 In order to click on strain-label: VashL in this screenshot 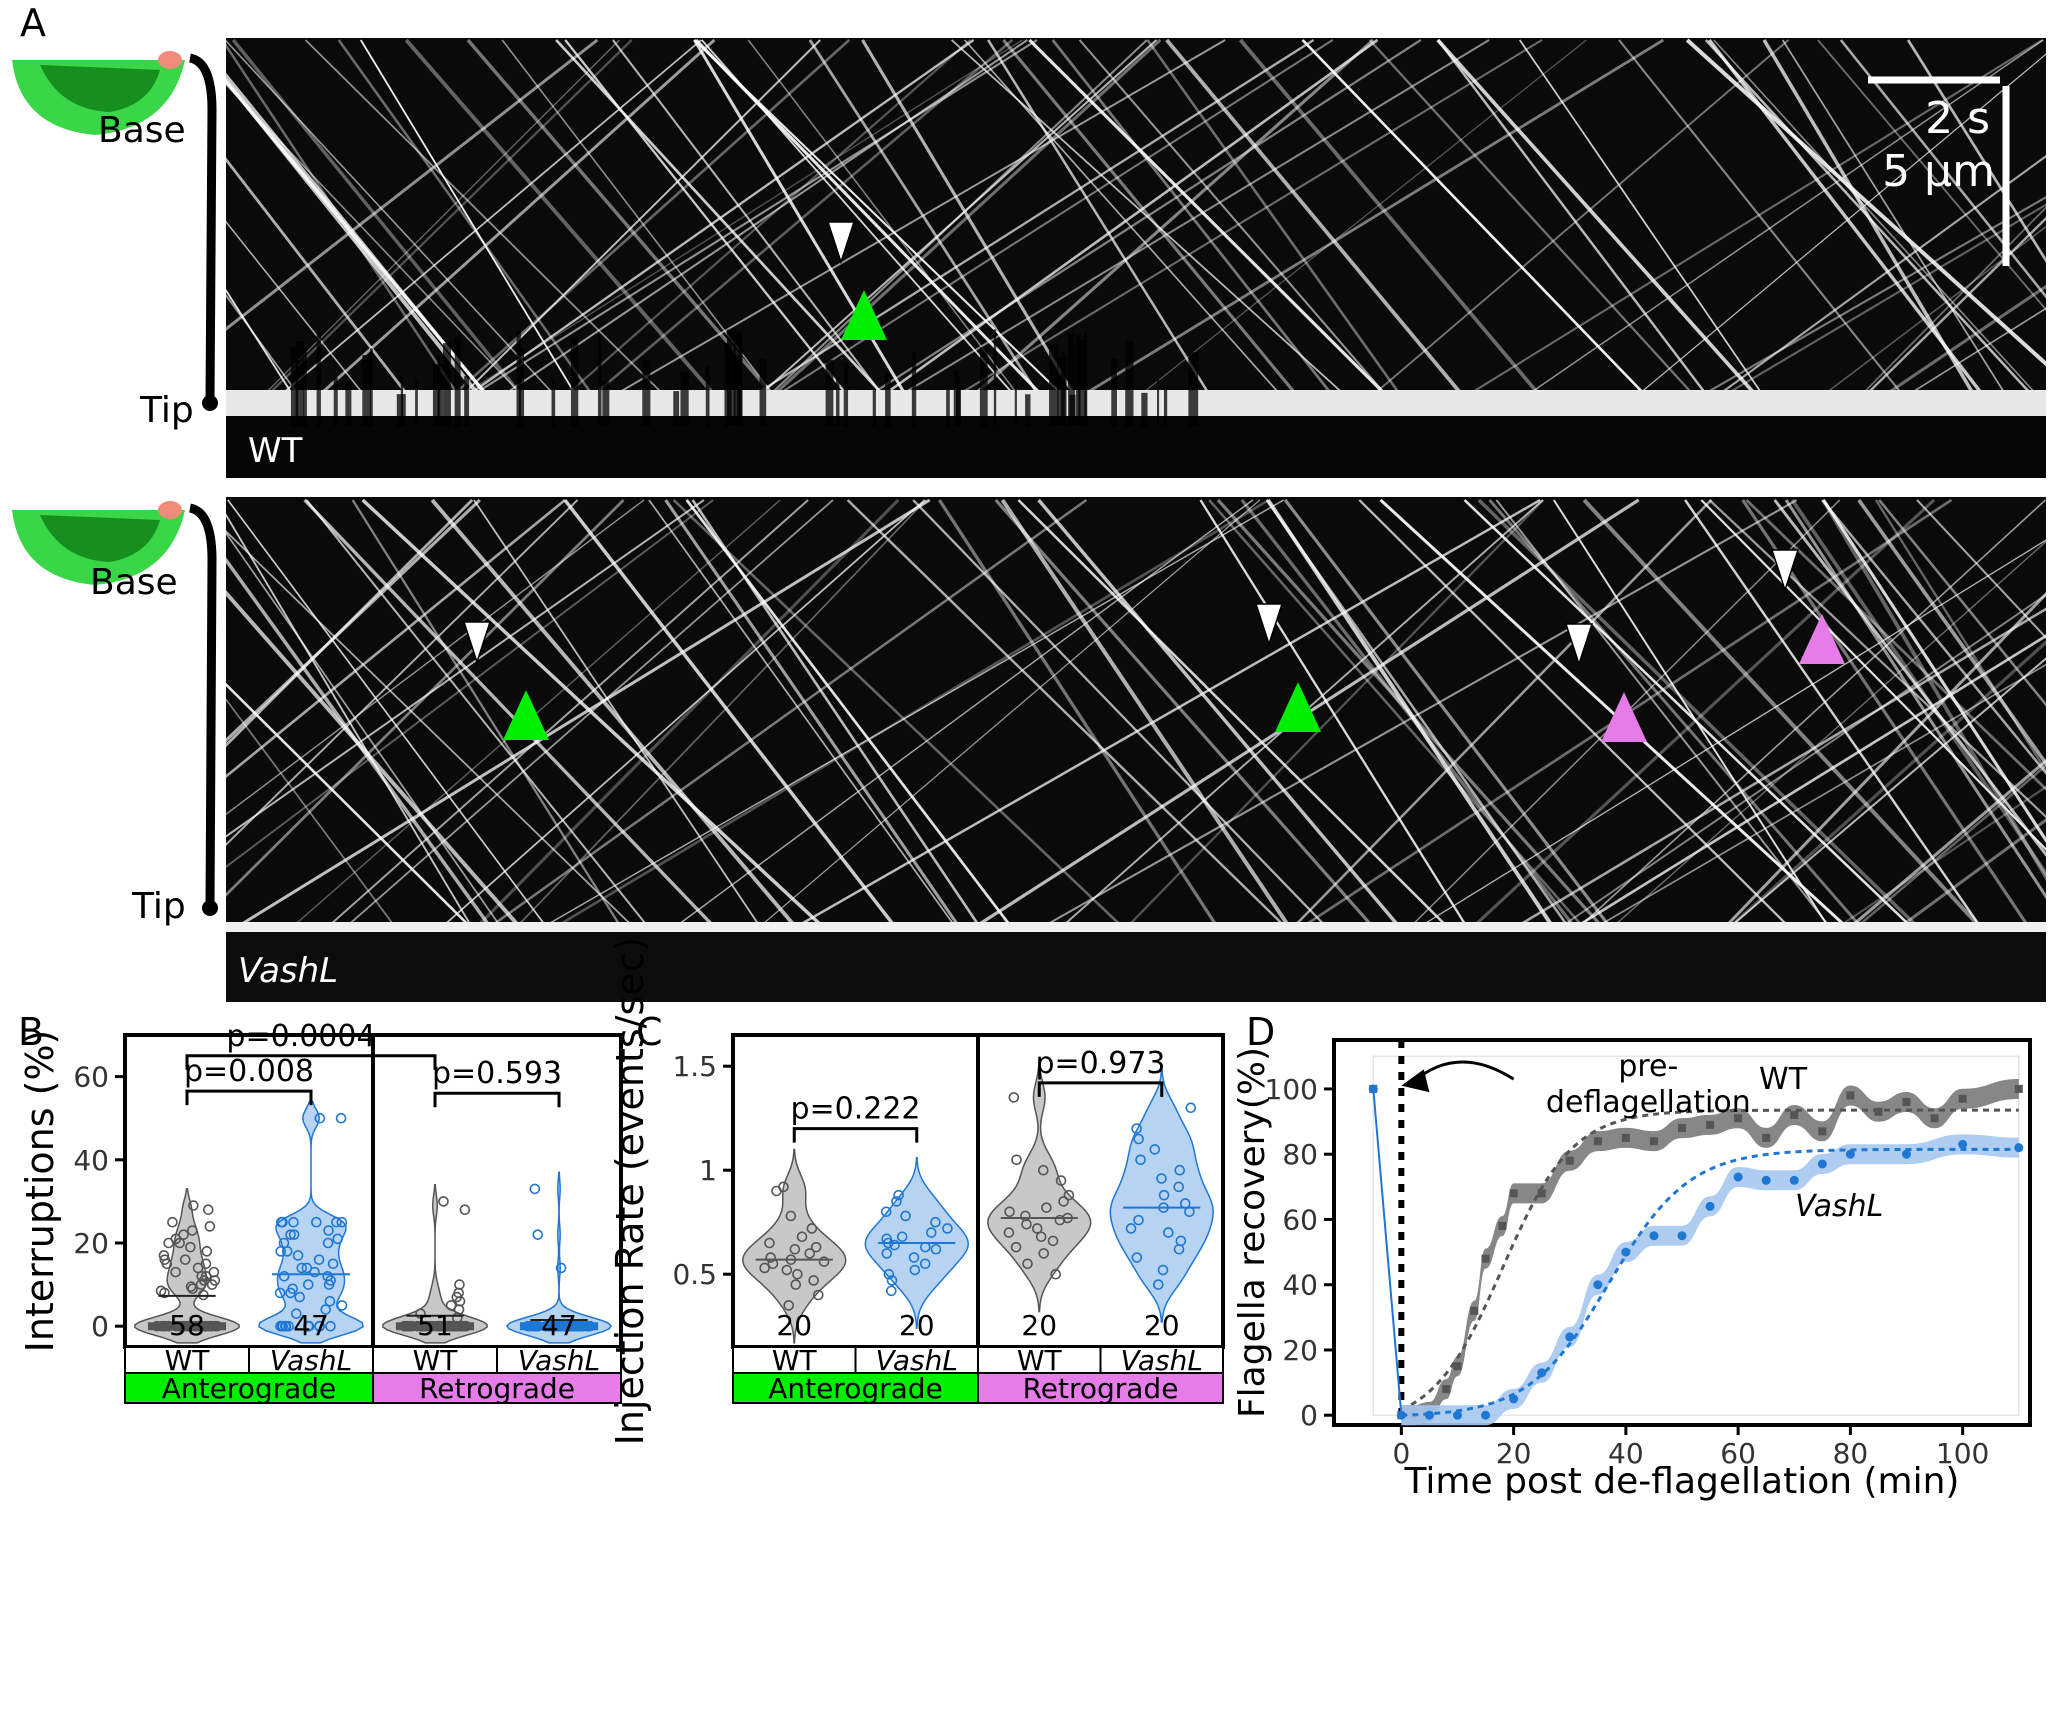, I will do `click(559, 1360)`.